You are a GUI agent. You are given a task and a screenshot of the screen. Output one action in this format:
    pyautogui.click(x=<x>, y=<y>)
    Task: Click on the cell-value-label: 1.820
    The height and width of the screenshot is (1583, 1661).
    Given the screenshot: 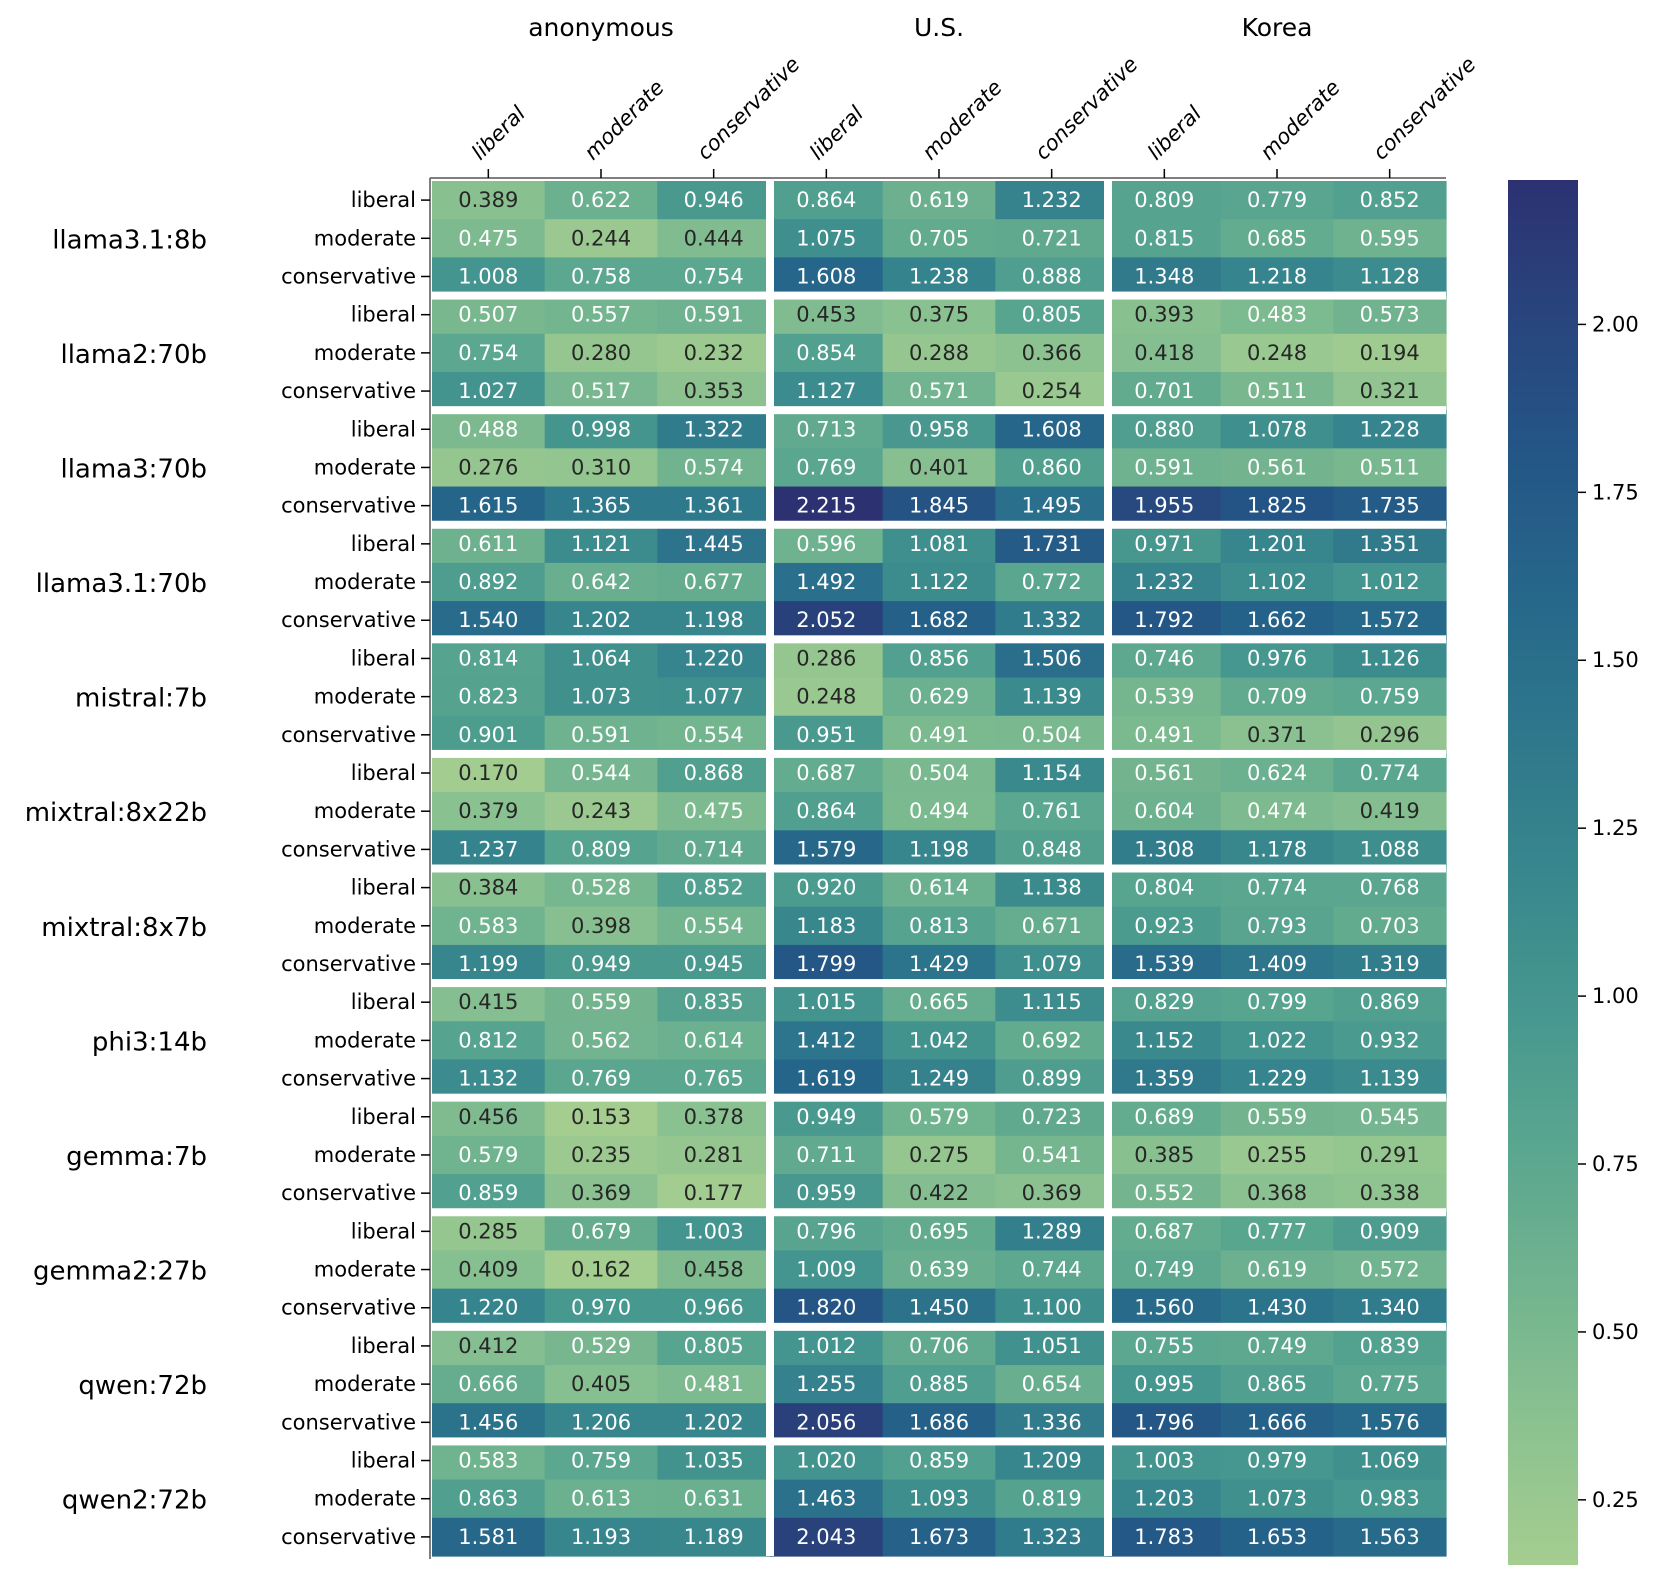 What is the action you would take?
    pyautogui.click(x=826, y=1308)
    